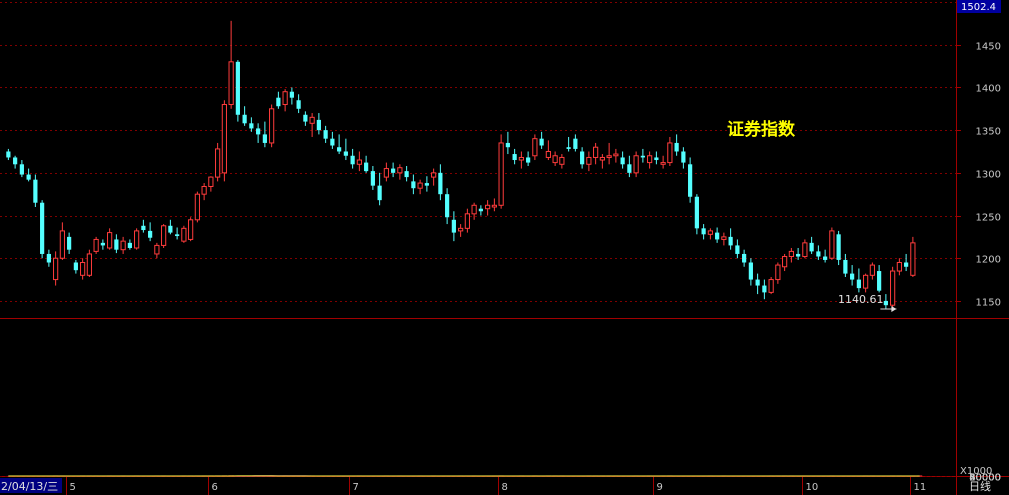 Image resolution: width=1009 pixels, height=495 pixels. Describe the element at coordinates (356, 487) in the screenshot. I see `month-label: 7` at that location.